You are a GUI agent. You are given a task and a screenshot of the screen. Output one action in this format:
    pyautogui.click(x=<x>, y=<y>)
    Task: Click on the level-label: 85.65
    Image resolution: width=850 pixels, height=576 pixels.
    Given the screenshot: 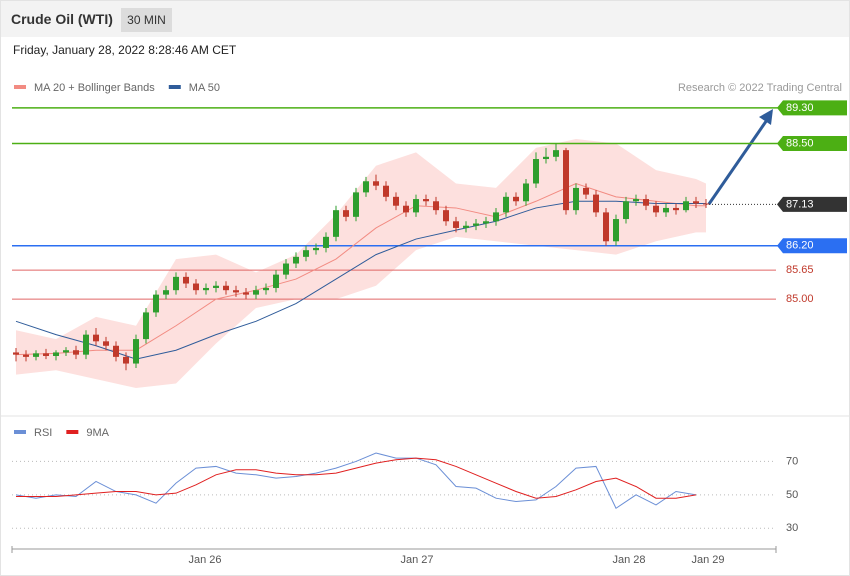 What is the action you would take?
    pyautogui.click(x=800, y=270)
    